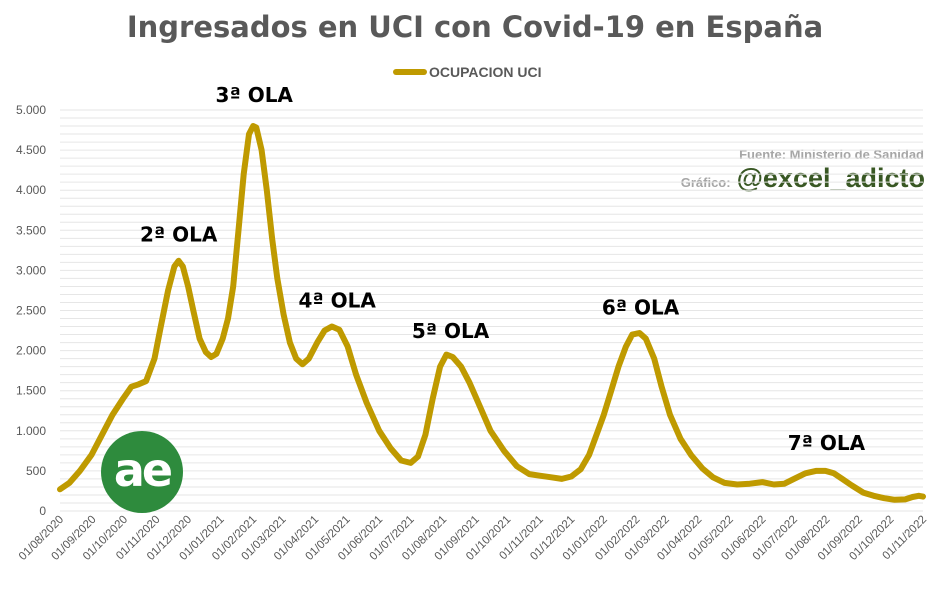 This screenshot has height=599, width=950. I want to click on logo-text: ae, so click(143, 470).